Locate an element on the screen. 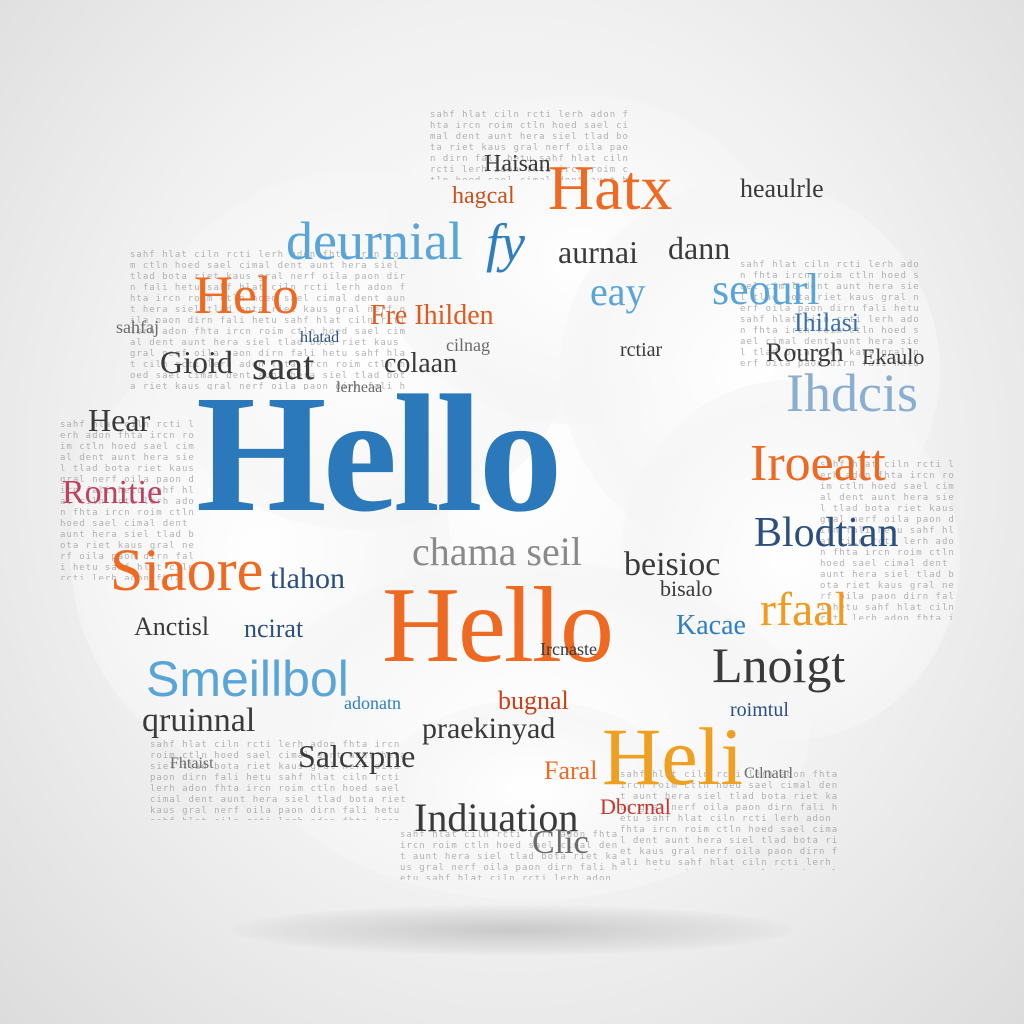 The height and width of the screenshot is (1024, 1024). word-hatx: Hatx is located at coordinates (610, 187).